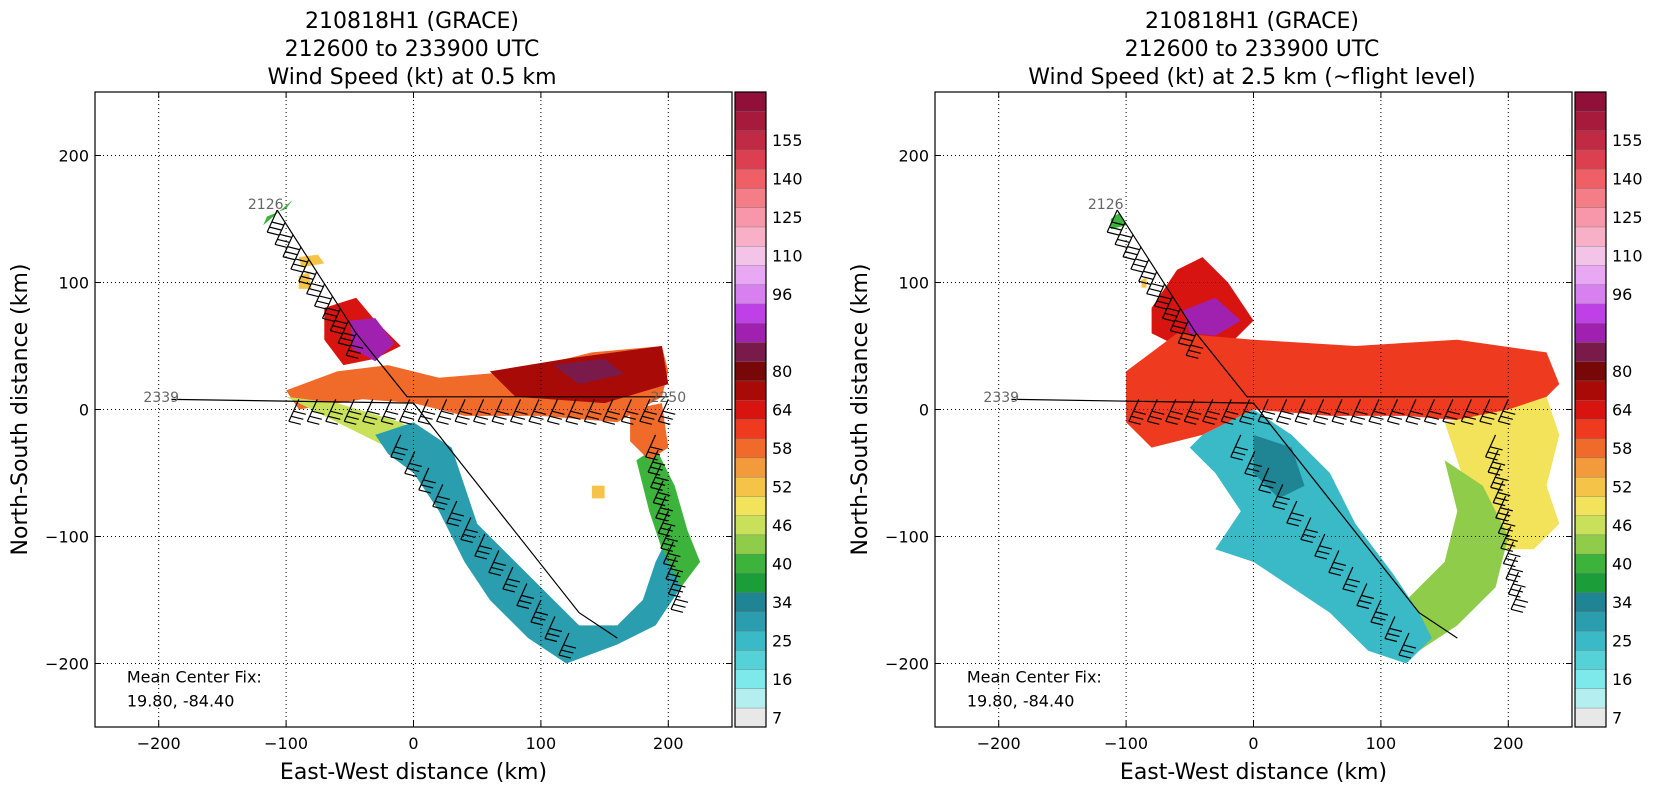 The image size is (1655, 787). What do you see at coordinates (412, 49) in the screenshot?
I see `chart-title-line: 212600 to 233900 UTC` at bounding box center [412, 49].